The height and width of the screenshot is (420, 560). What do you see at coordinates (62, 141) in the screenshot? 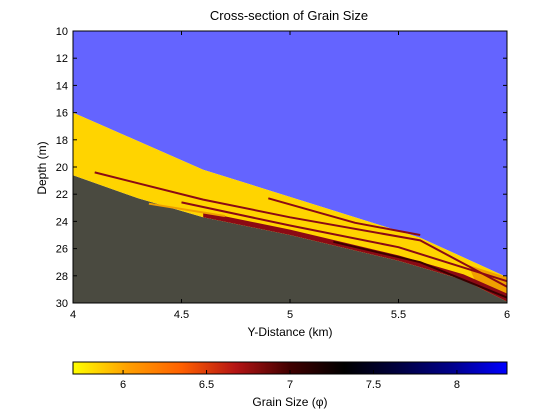
I see `y-tick-label: 18` at bounding box center [62, 141].